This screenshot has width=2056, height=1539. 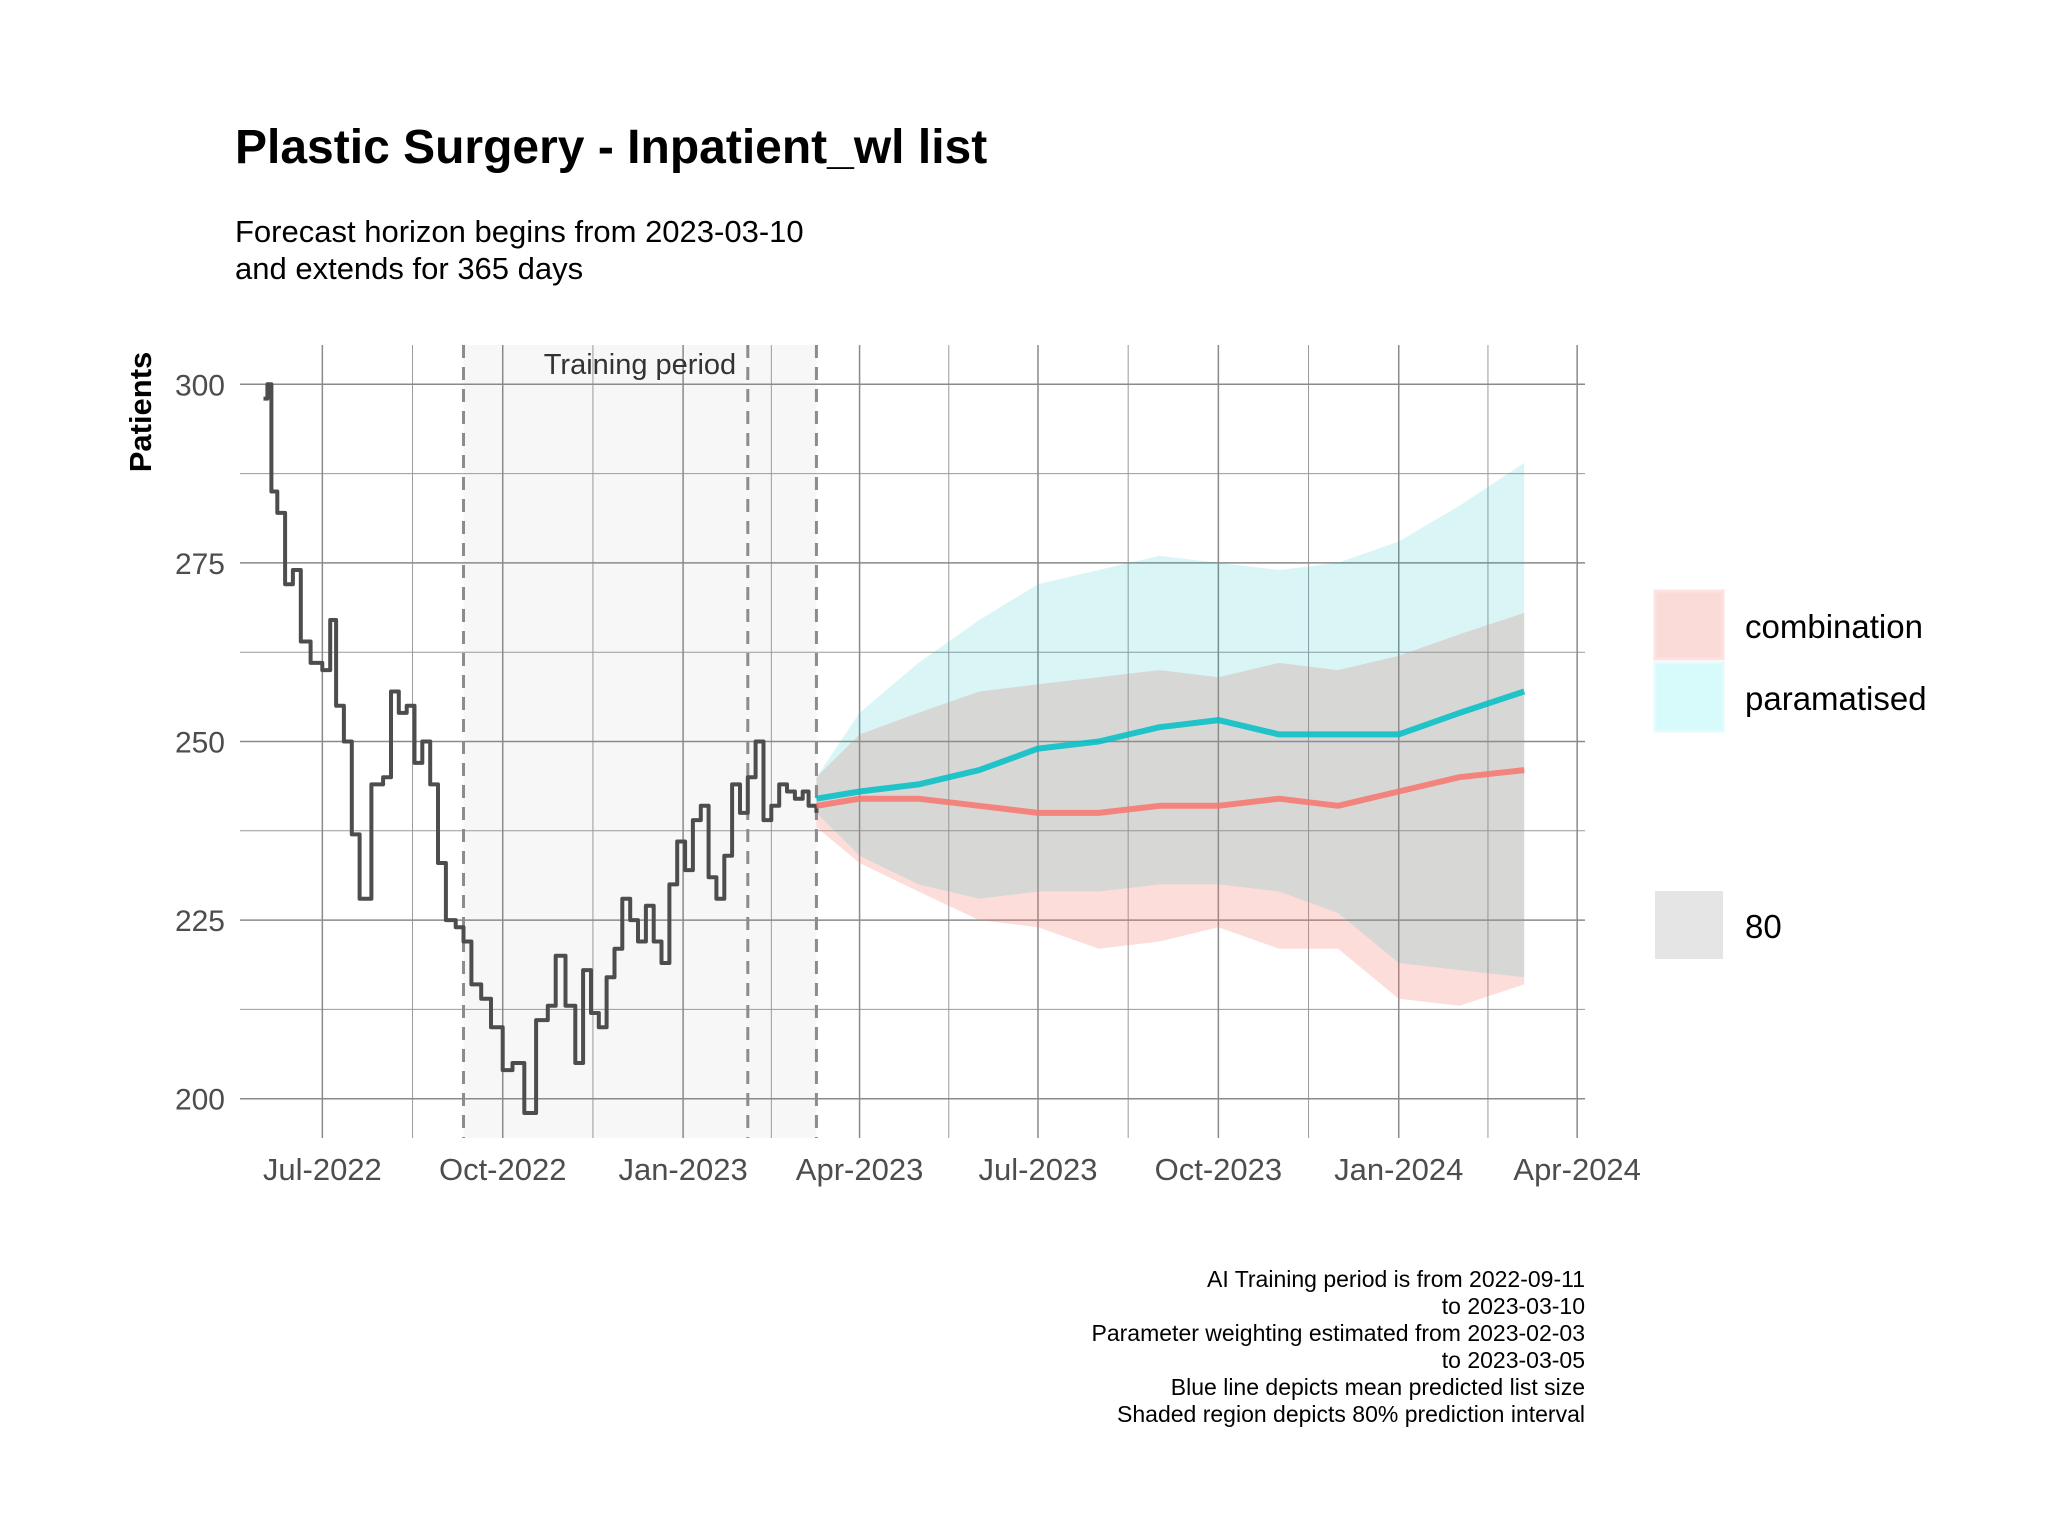 What do you see at coordinates (541, 748) in the screenshot?
I see `observed-series-line` at bounding box center [541, 748].